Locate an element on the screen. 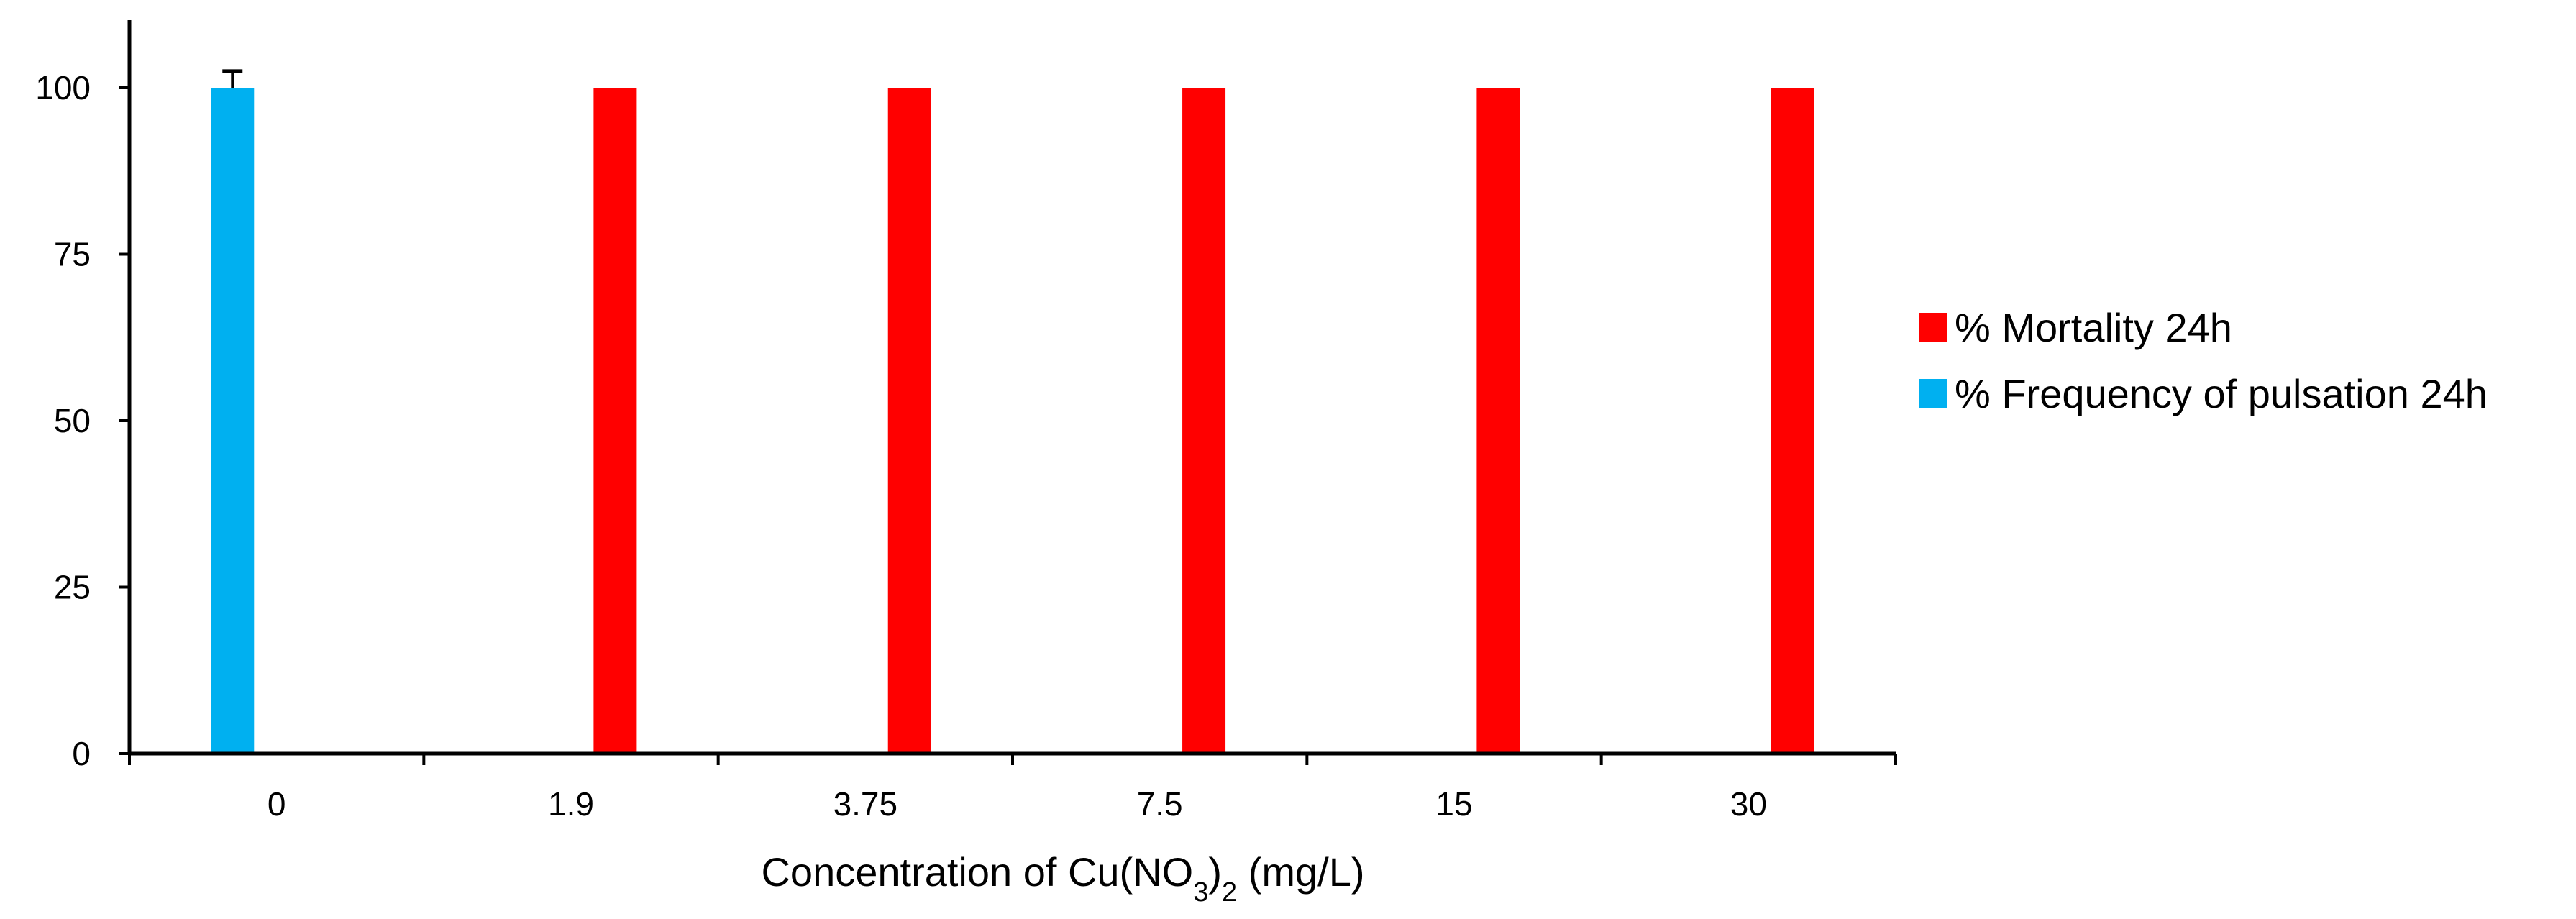  x-axis-title-sub1: 3 is located at coordinates (1200, 892).